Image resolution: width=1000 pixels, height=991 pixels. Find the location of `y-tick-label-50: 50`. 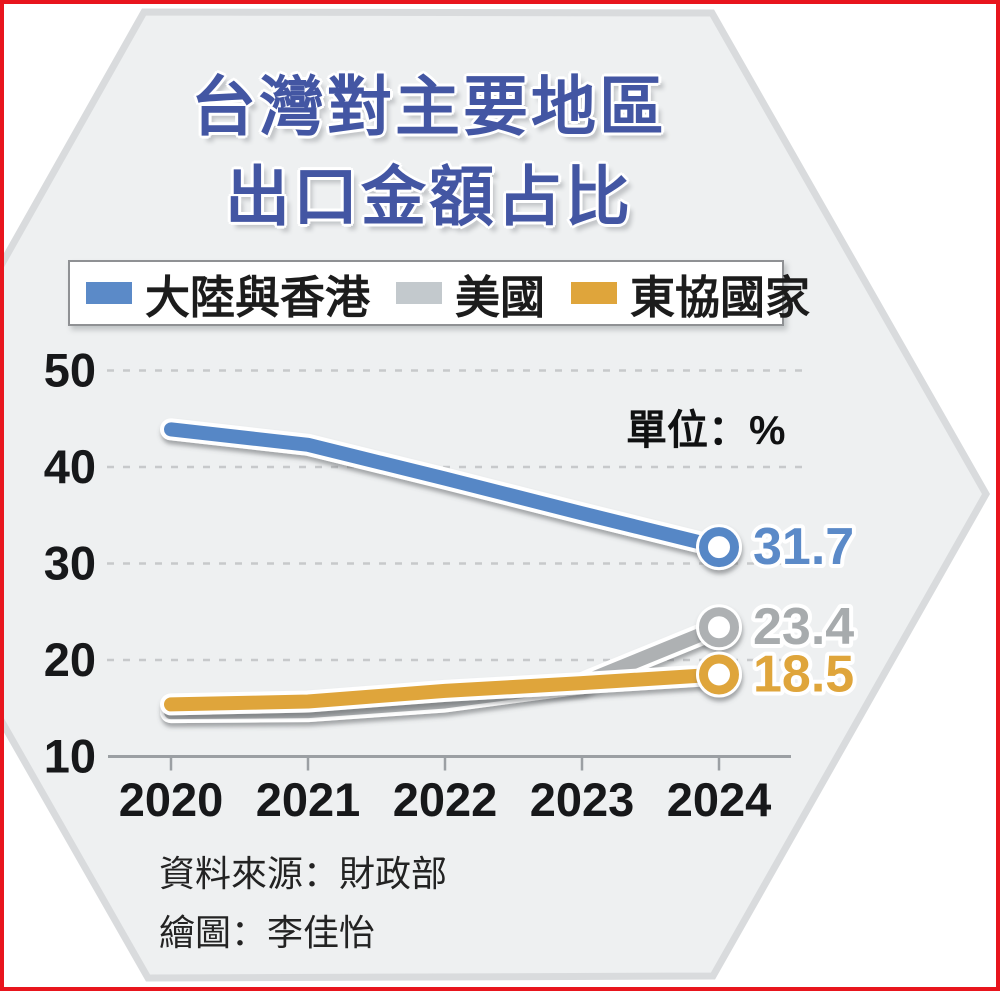

y-tick-label-50: 50 is located at coordinates (70, 370).